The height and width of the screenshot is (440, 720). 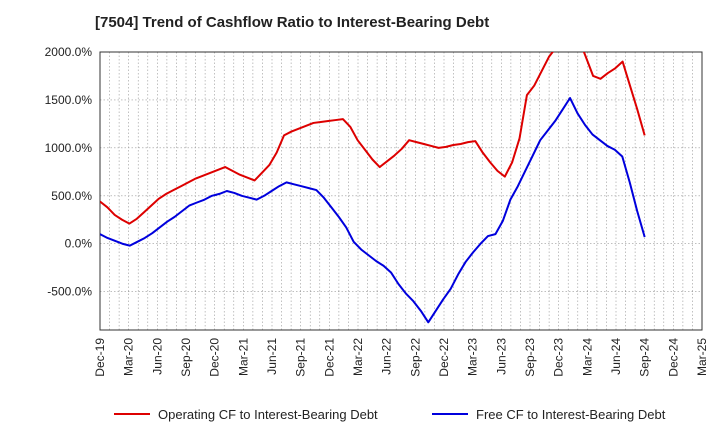 I want to click on x-tick-label: Jun-20, so click(x=157, y=356).